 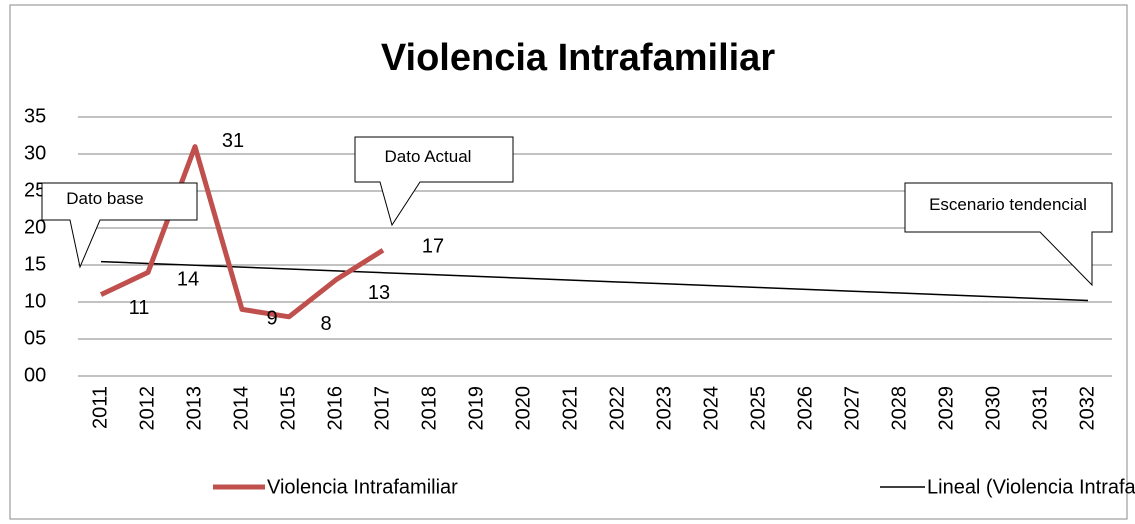 I want to click on data-line, so click(x=242, y=232).